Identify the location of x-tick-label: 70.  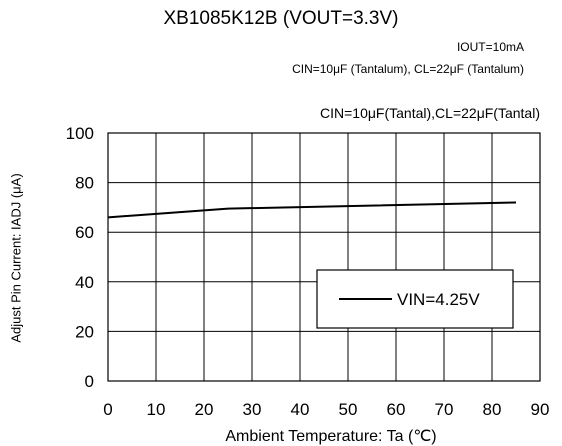
(444, 409).